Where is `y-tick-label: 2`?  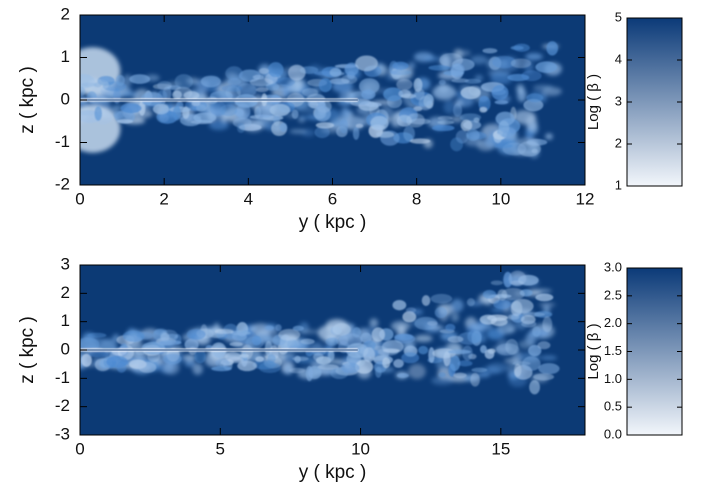
y-tick-label: 2 is located at coordinates (65, 292).